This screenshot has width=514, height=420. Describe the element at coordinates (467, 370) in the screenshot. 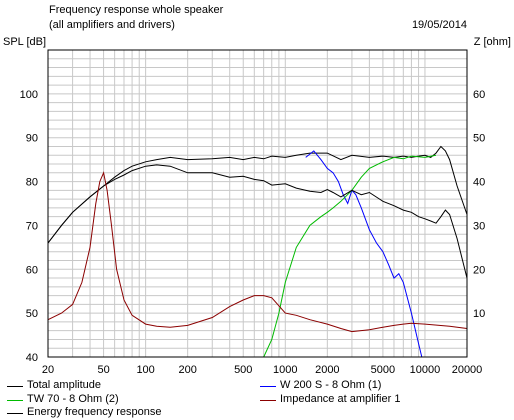

I see `x-tick-label: 20000` at that location.